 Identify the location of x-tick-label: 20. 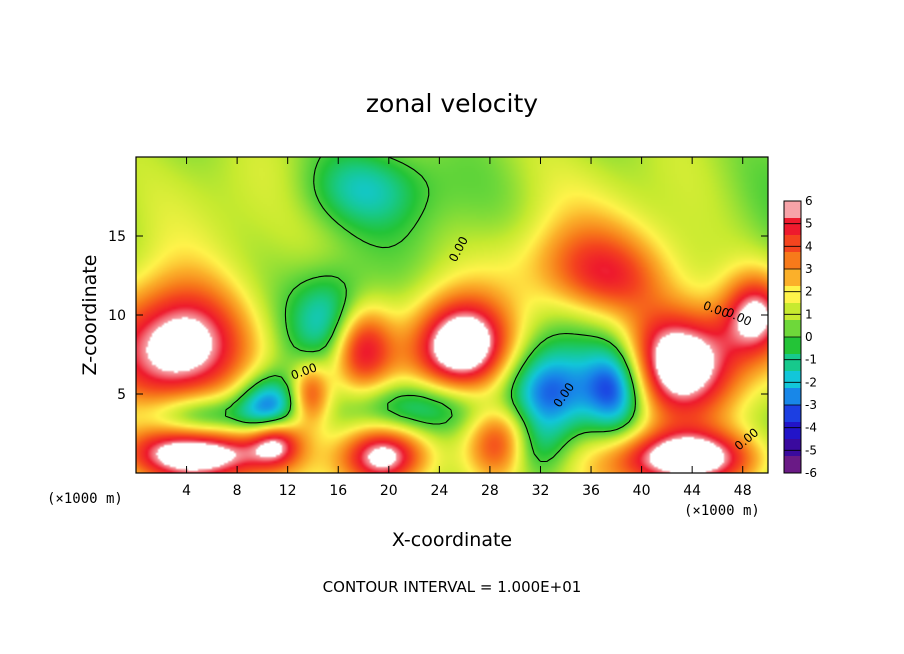
(389, 491).